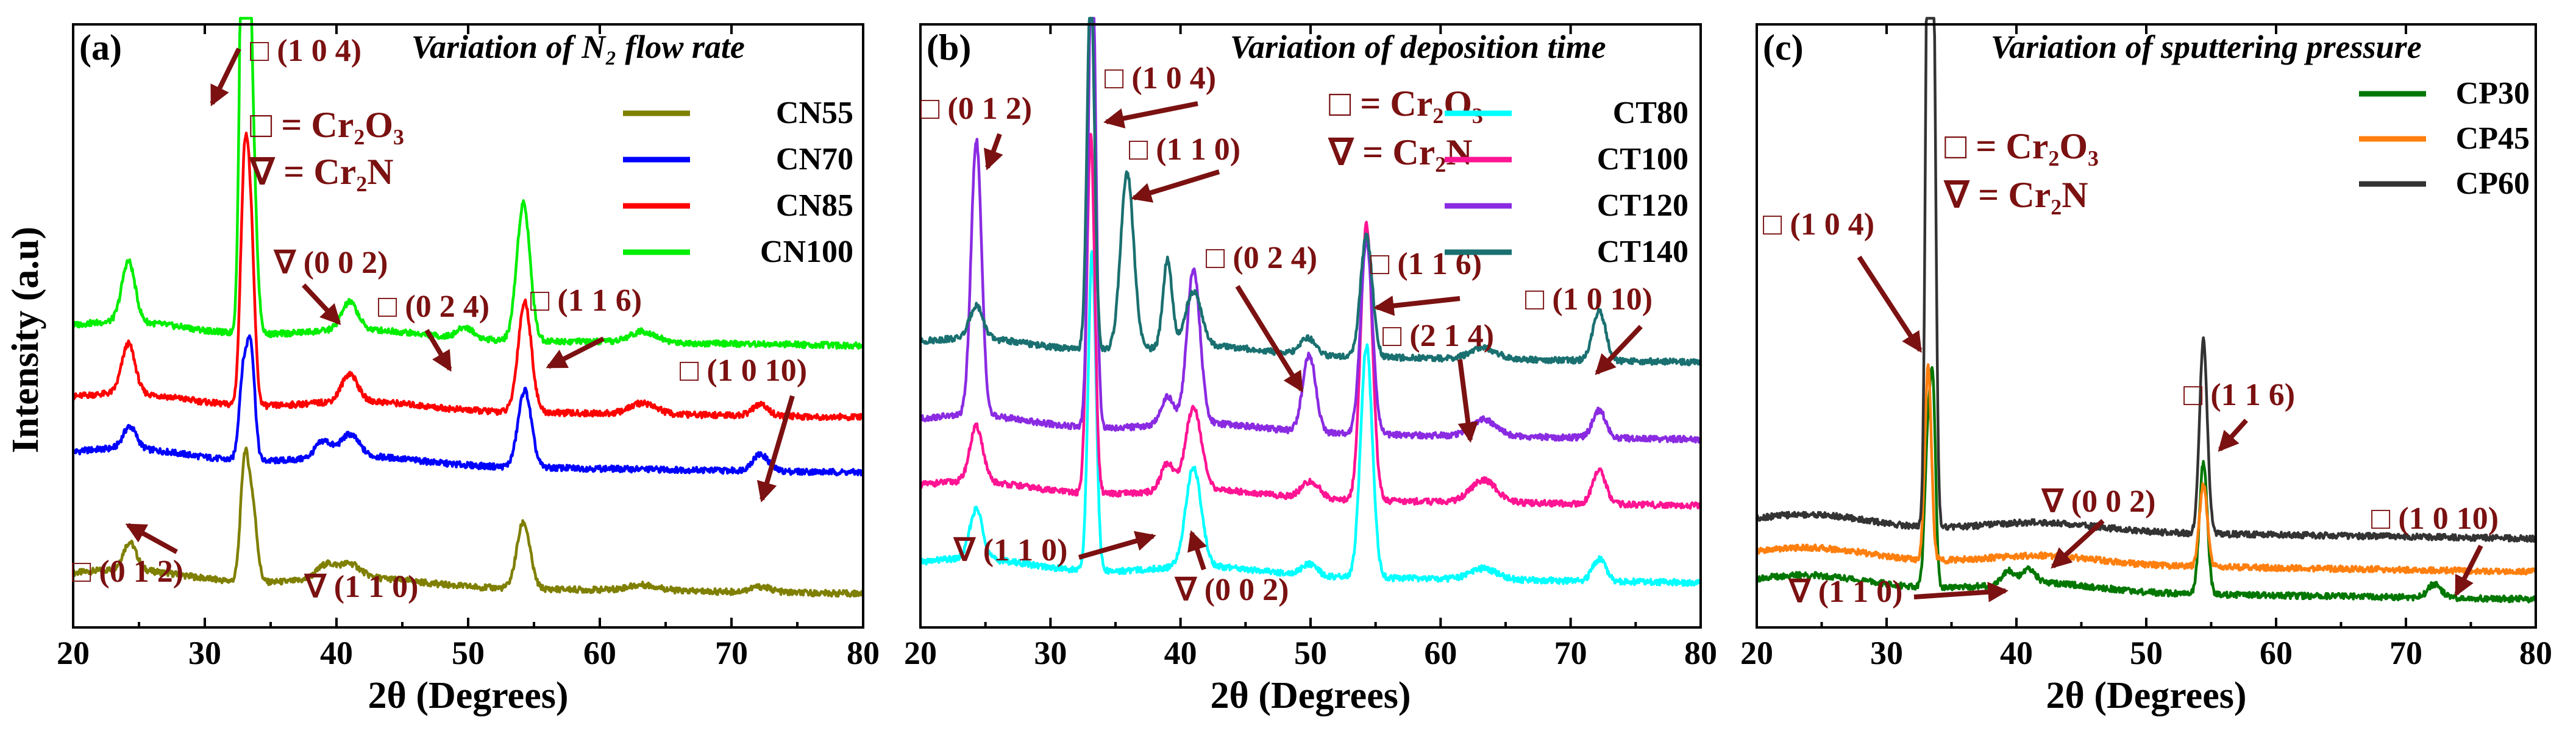 The height and width of the screenshot is (745, 2576). I want to click on series-line-cp30, so click(2147, 484).